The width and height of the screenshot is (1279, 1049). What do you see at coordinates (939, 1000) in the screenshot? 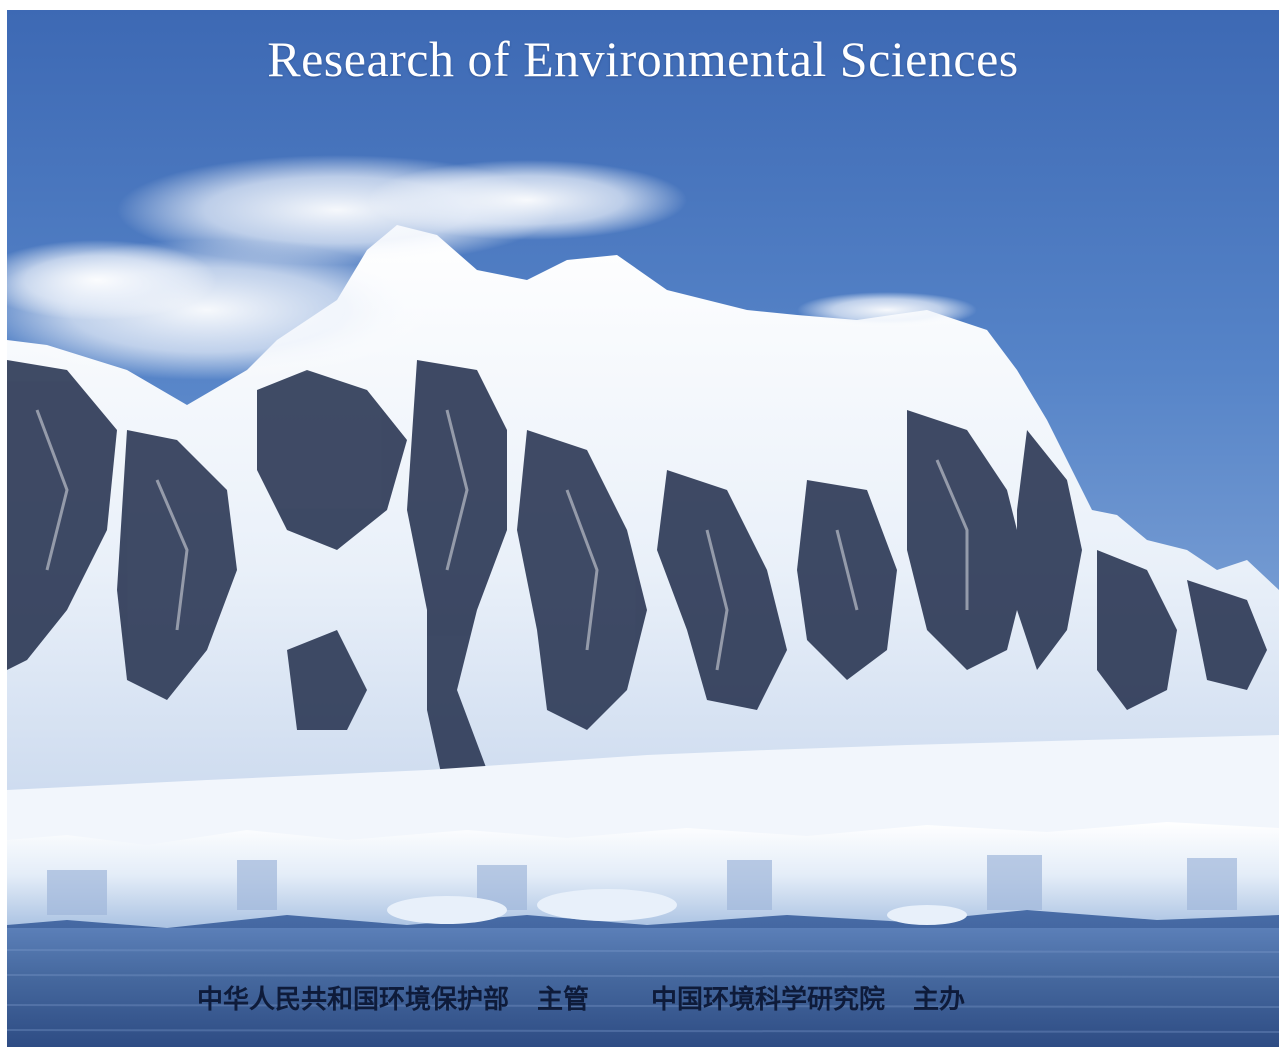
I see `sponsor-role: 主办` at bounding box center [939, 1000].